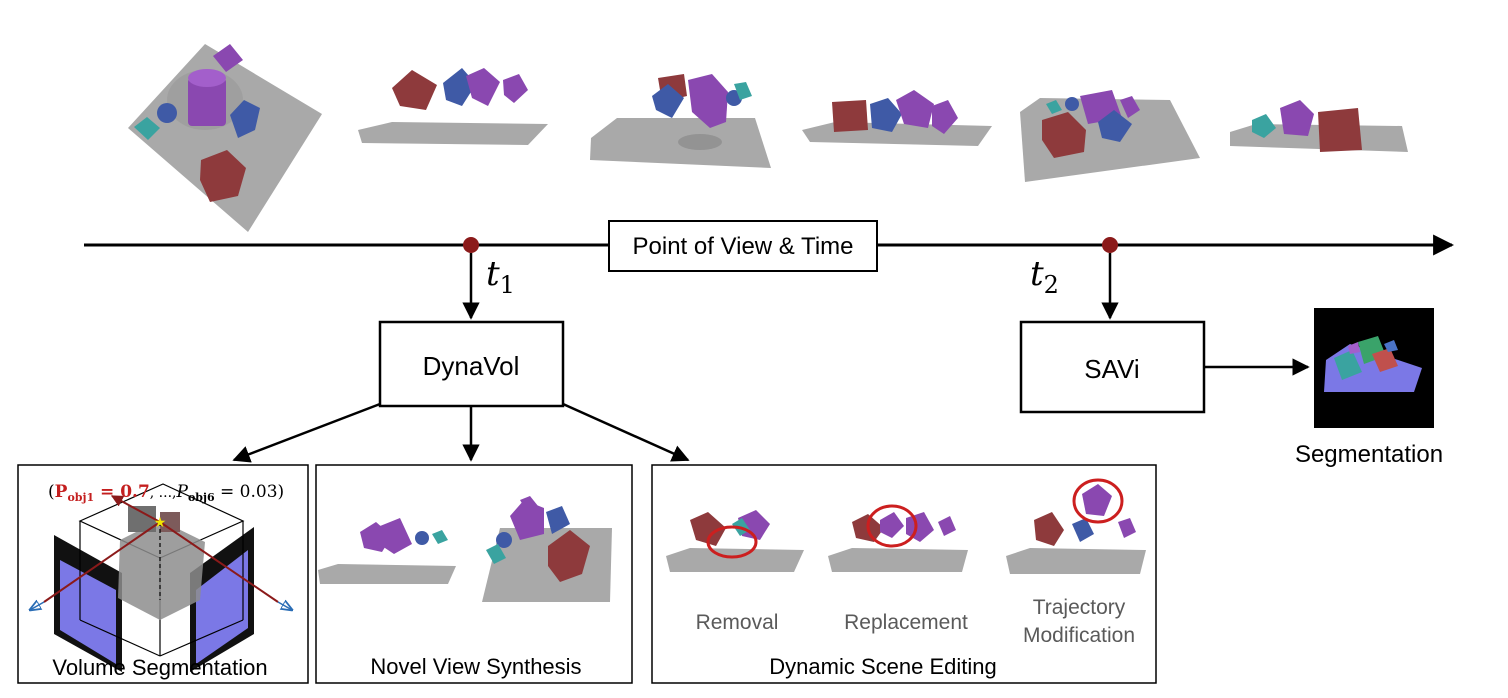  What do you see at coordinates (159, 667) in the screenshot?
I see `volume-segmentation-label: Volume Segmentation` at bounding box center [159, 667].